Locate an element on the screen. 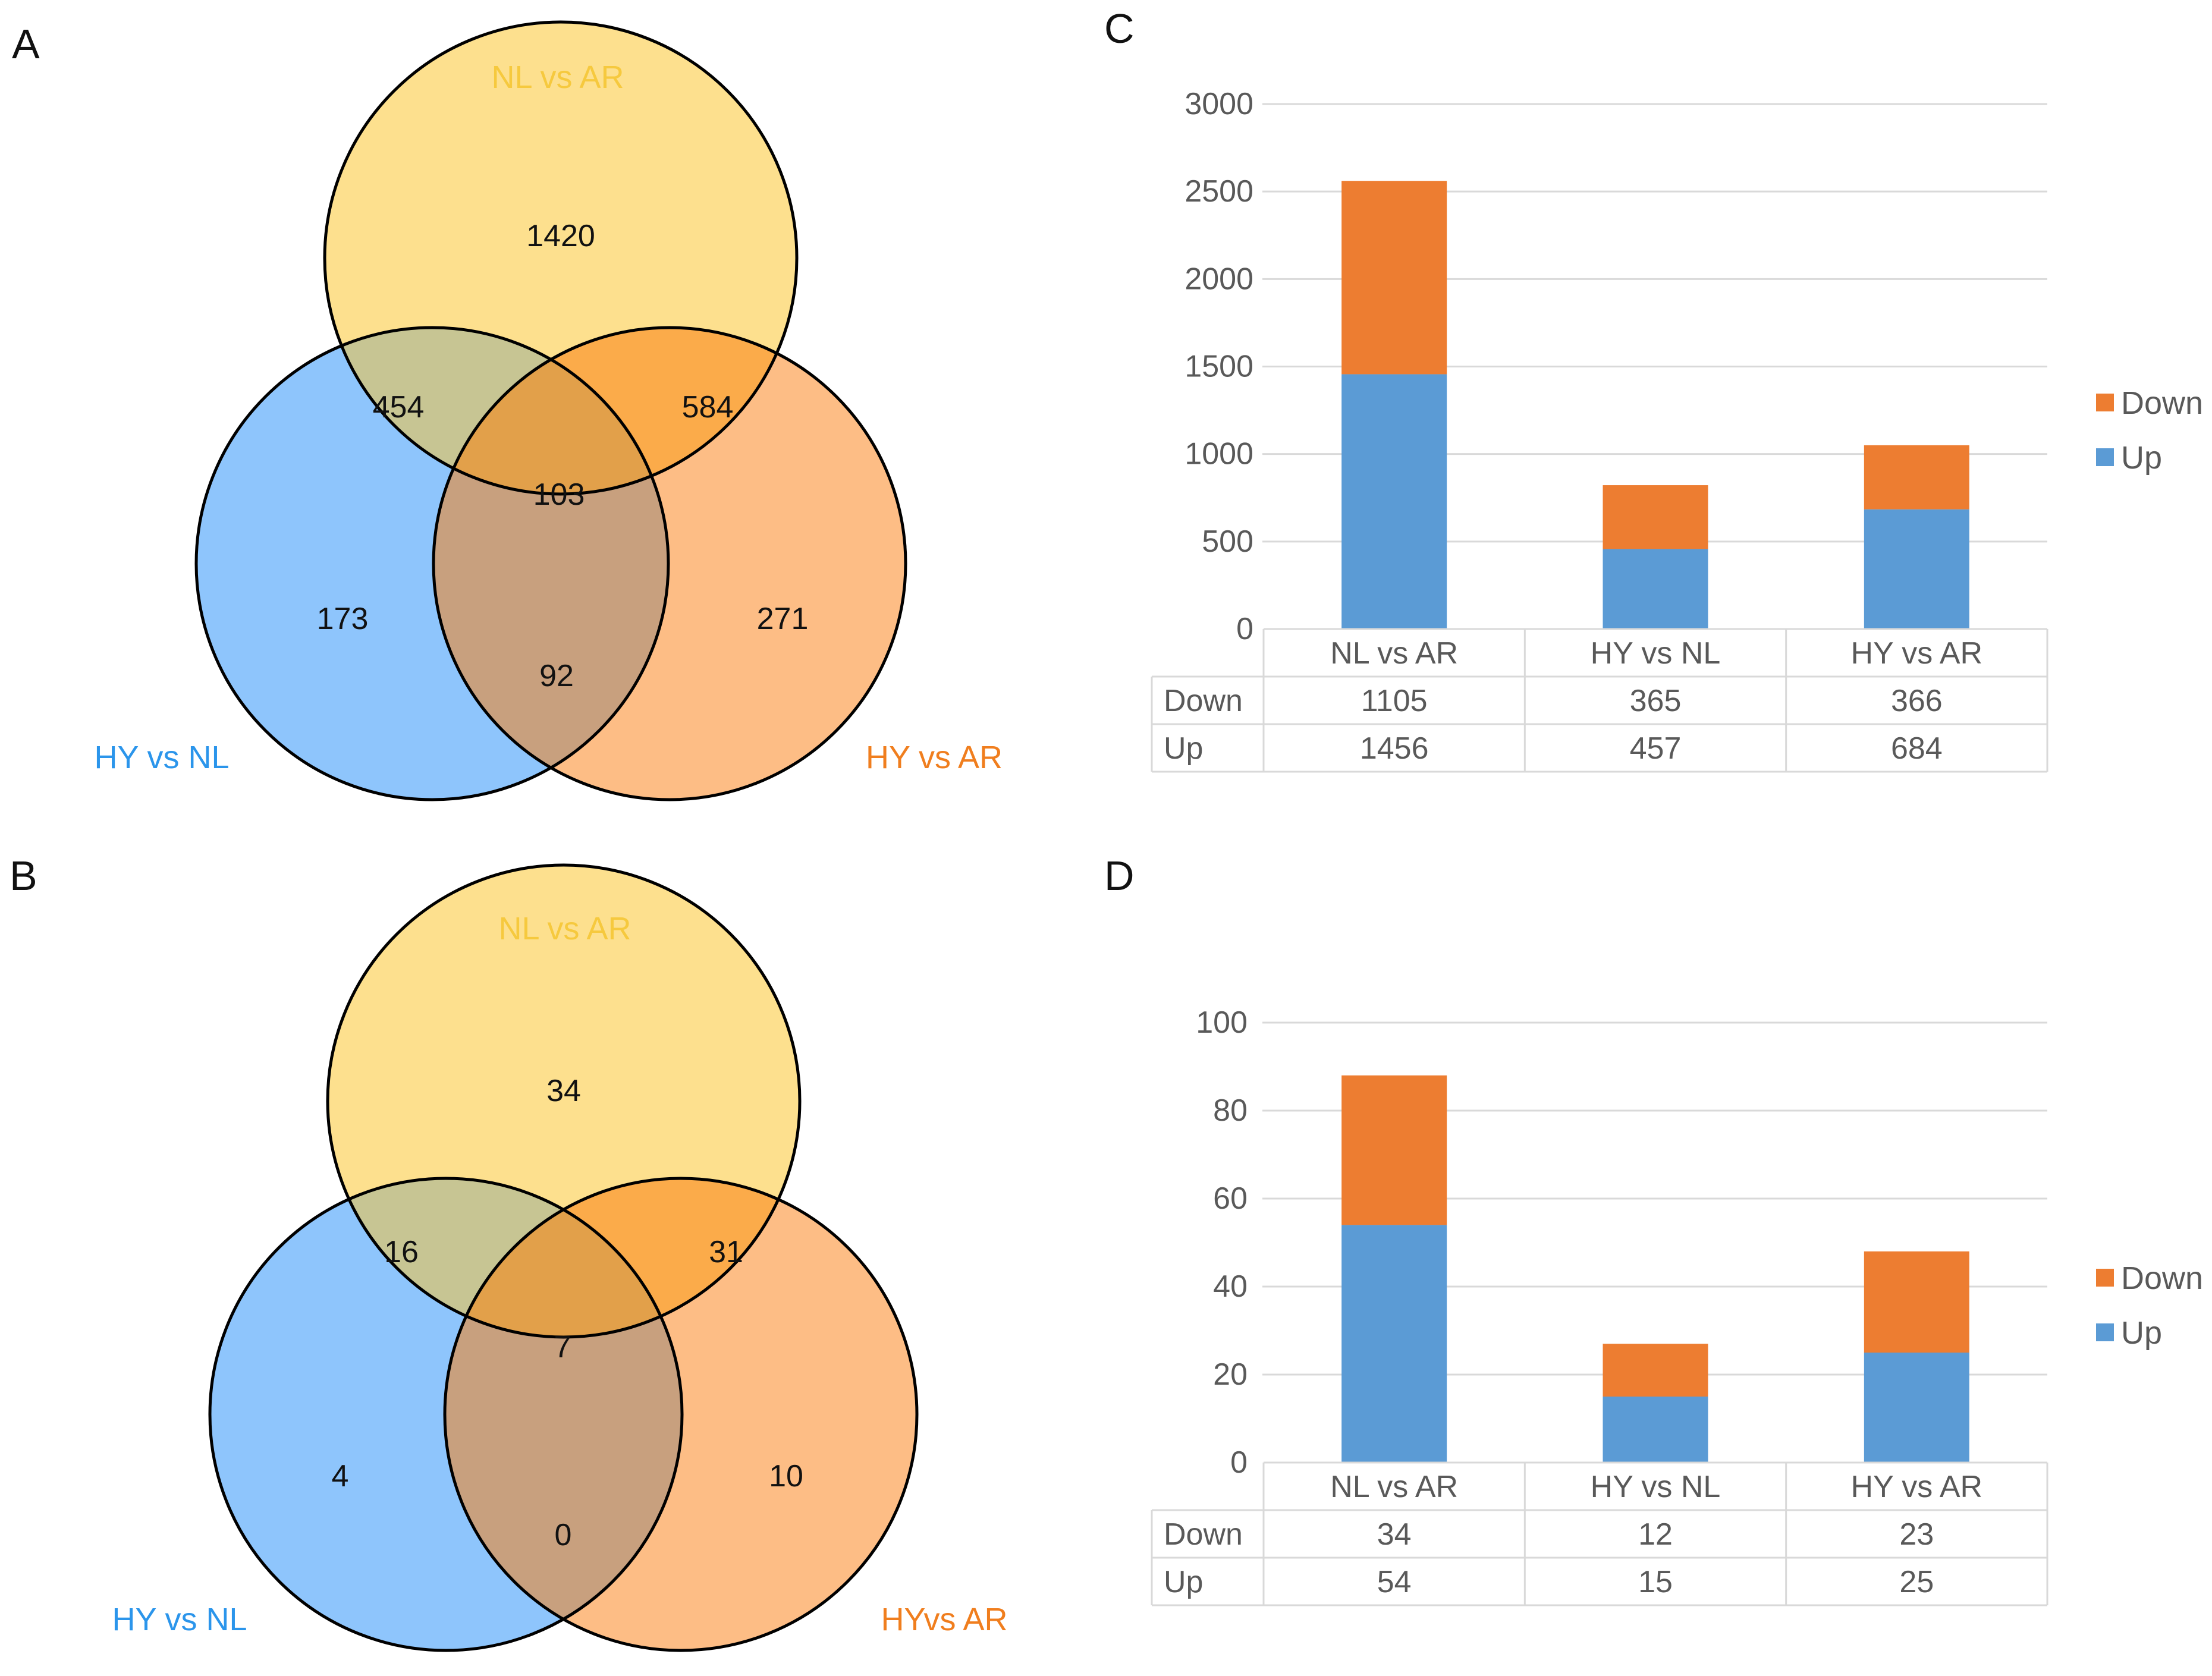 Image resolution: width=2212 pixels, height=1676 pixels. chart-c-category-label: HY vs AR is located at coordinates (1917, 653).